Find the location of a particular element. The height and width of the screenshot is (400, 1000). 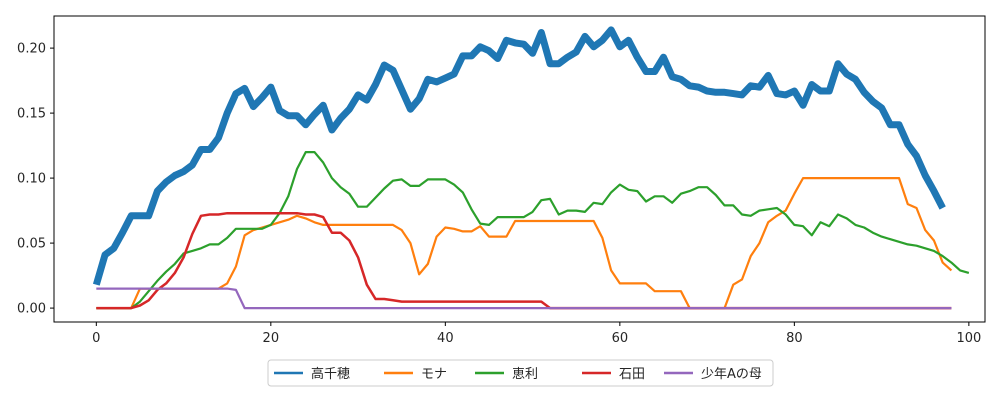

legend-box is located at coordinates (520, 373).